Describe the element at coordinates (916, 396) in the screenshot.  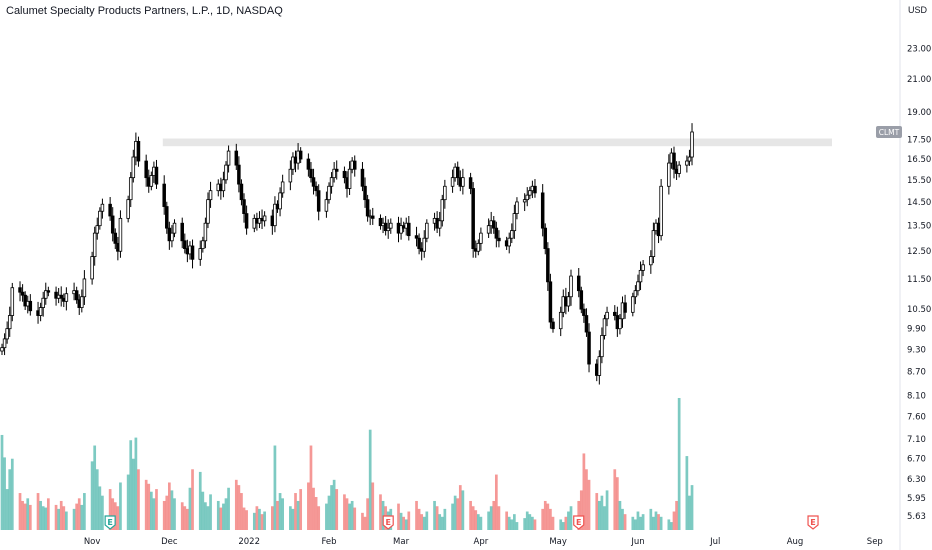
I see `y-tick-label: 8.10` at that location.